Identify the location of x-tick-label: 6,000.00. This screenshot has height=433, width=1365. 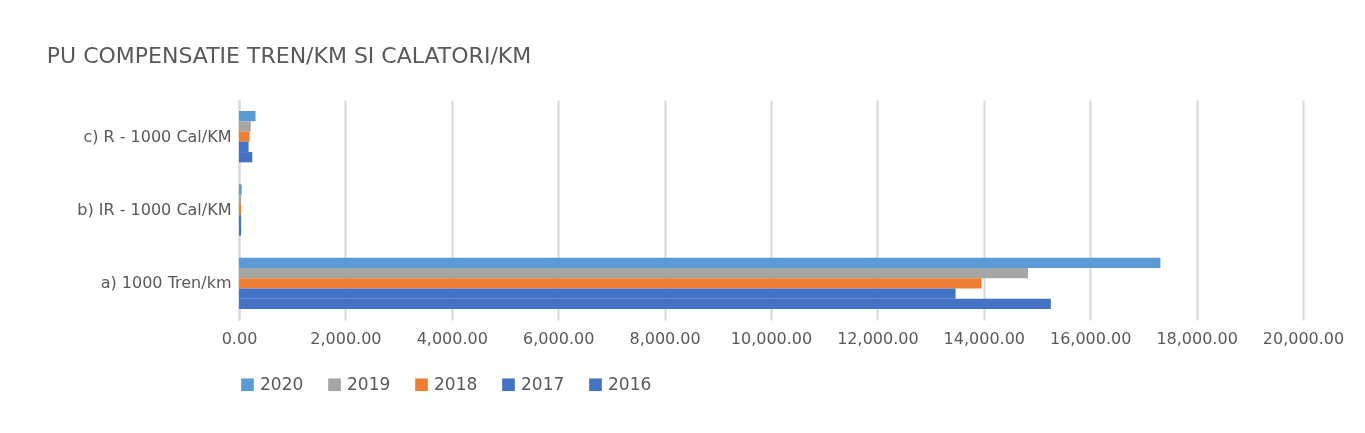
(559, 338).